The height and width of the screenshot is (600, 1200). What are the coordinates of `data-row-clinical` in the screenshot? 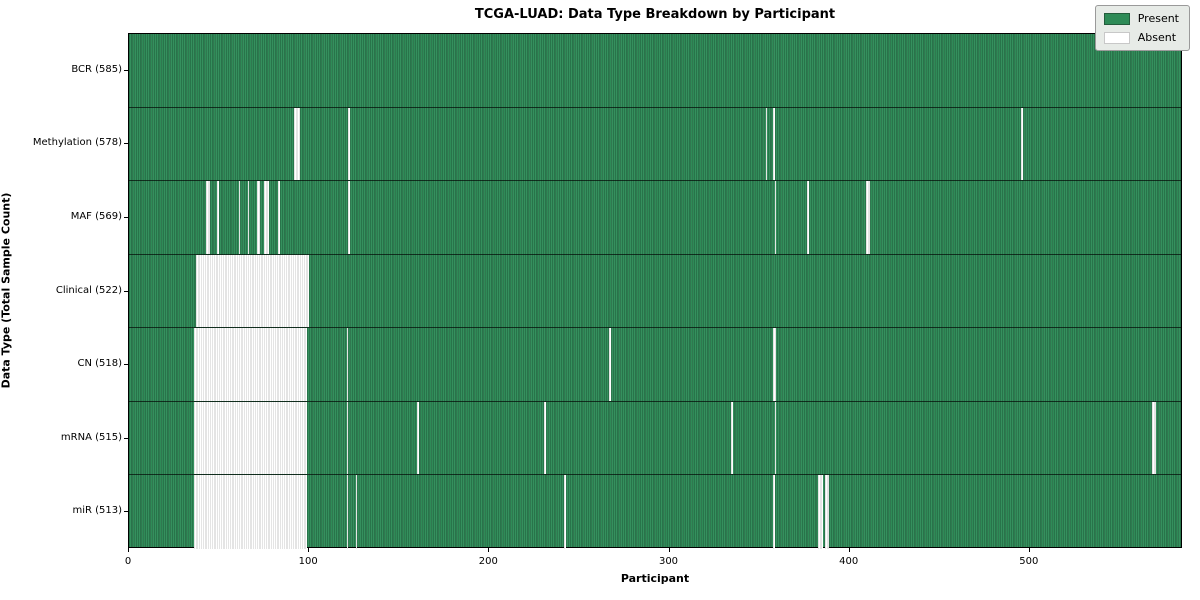 It's located at (655, 291).